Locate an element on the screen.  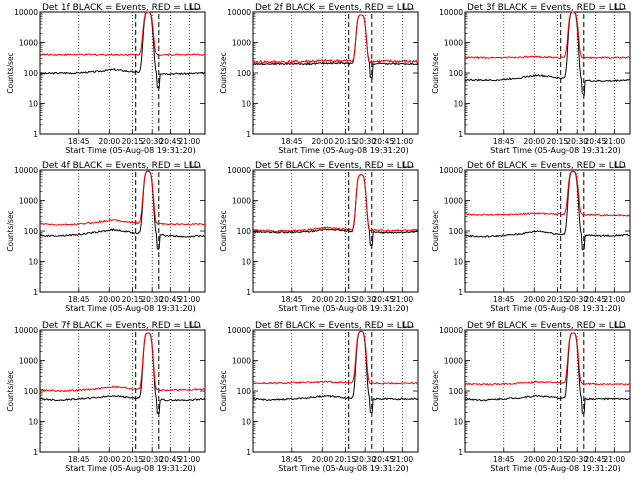
panel-title: Det 8f BLACK = Events, RED = LLD is located at coordinates (334, 326).